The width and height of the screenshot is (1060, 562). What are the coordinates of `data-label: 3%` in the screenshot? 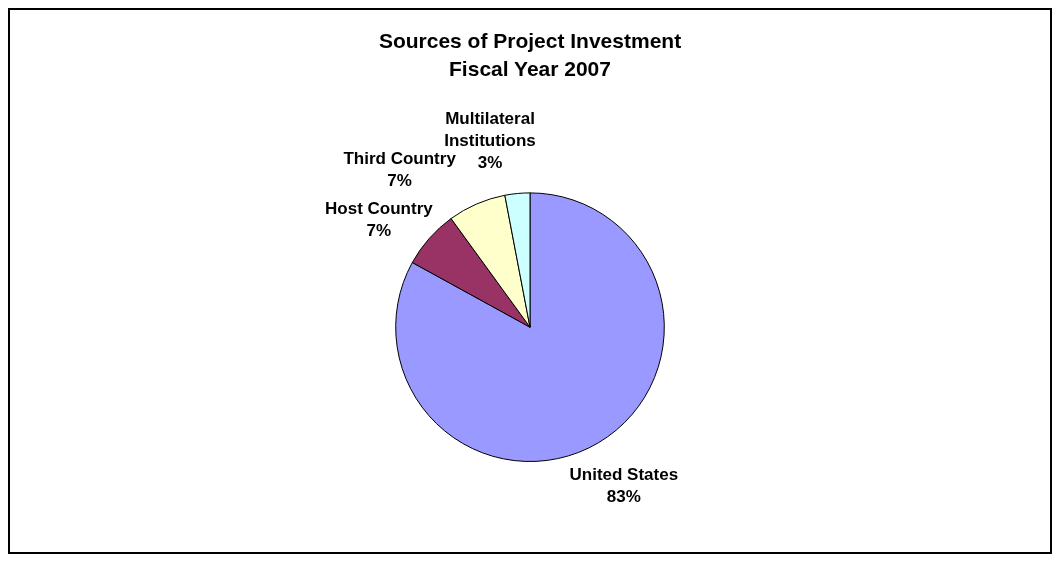 It's located at (490, 163).